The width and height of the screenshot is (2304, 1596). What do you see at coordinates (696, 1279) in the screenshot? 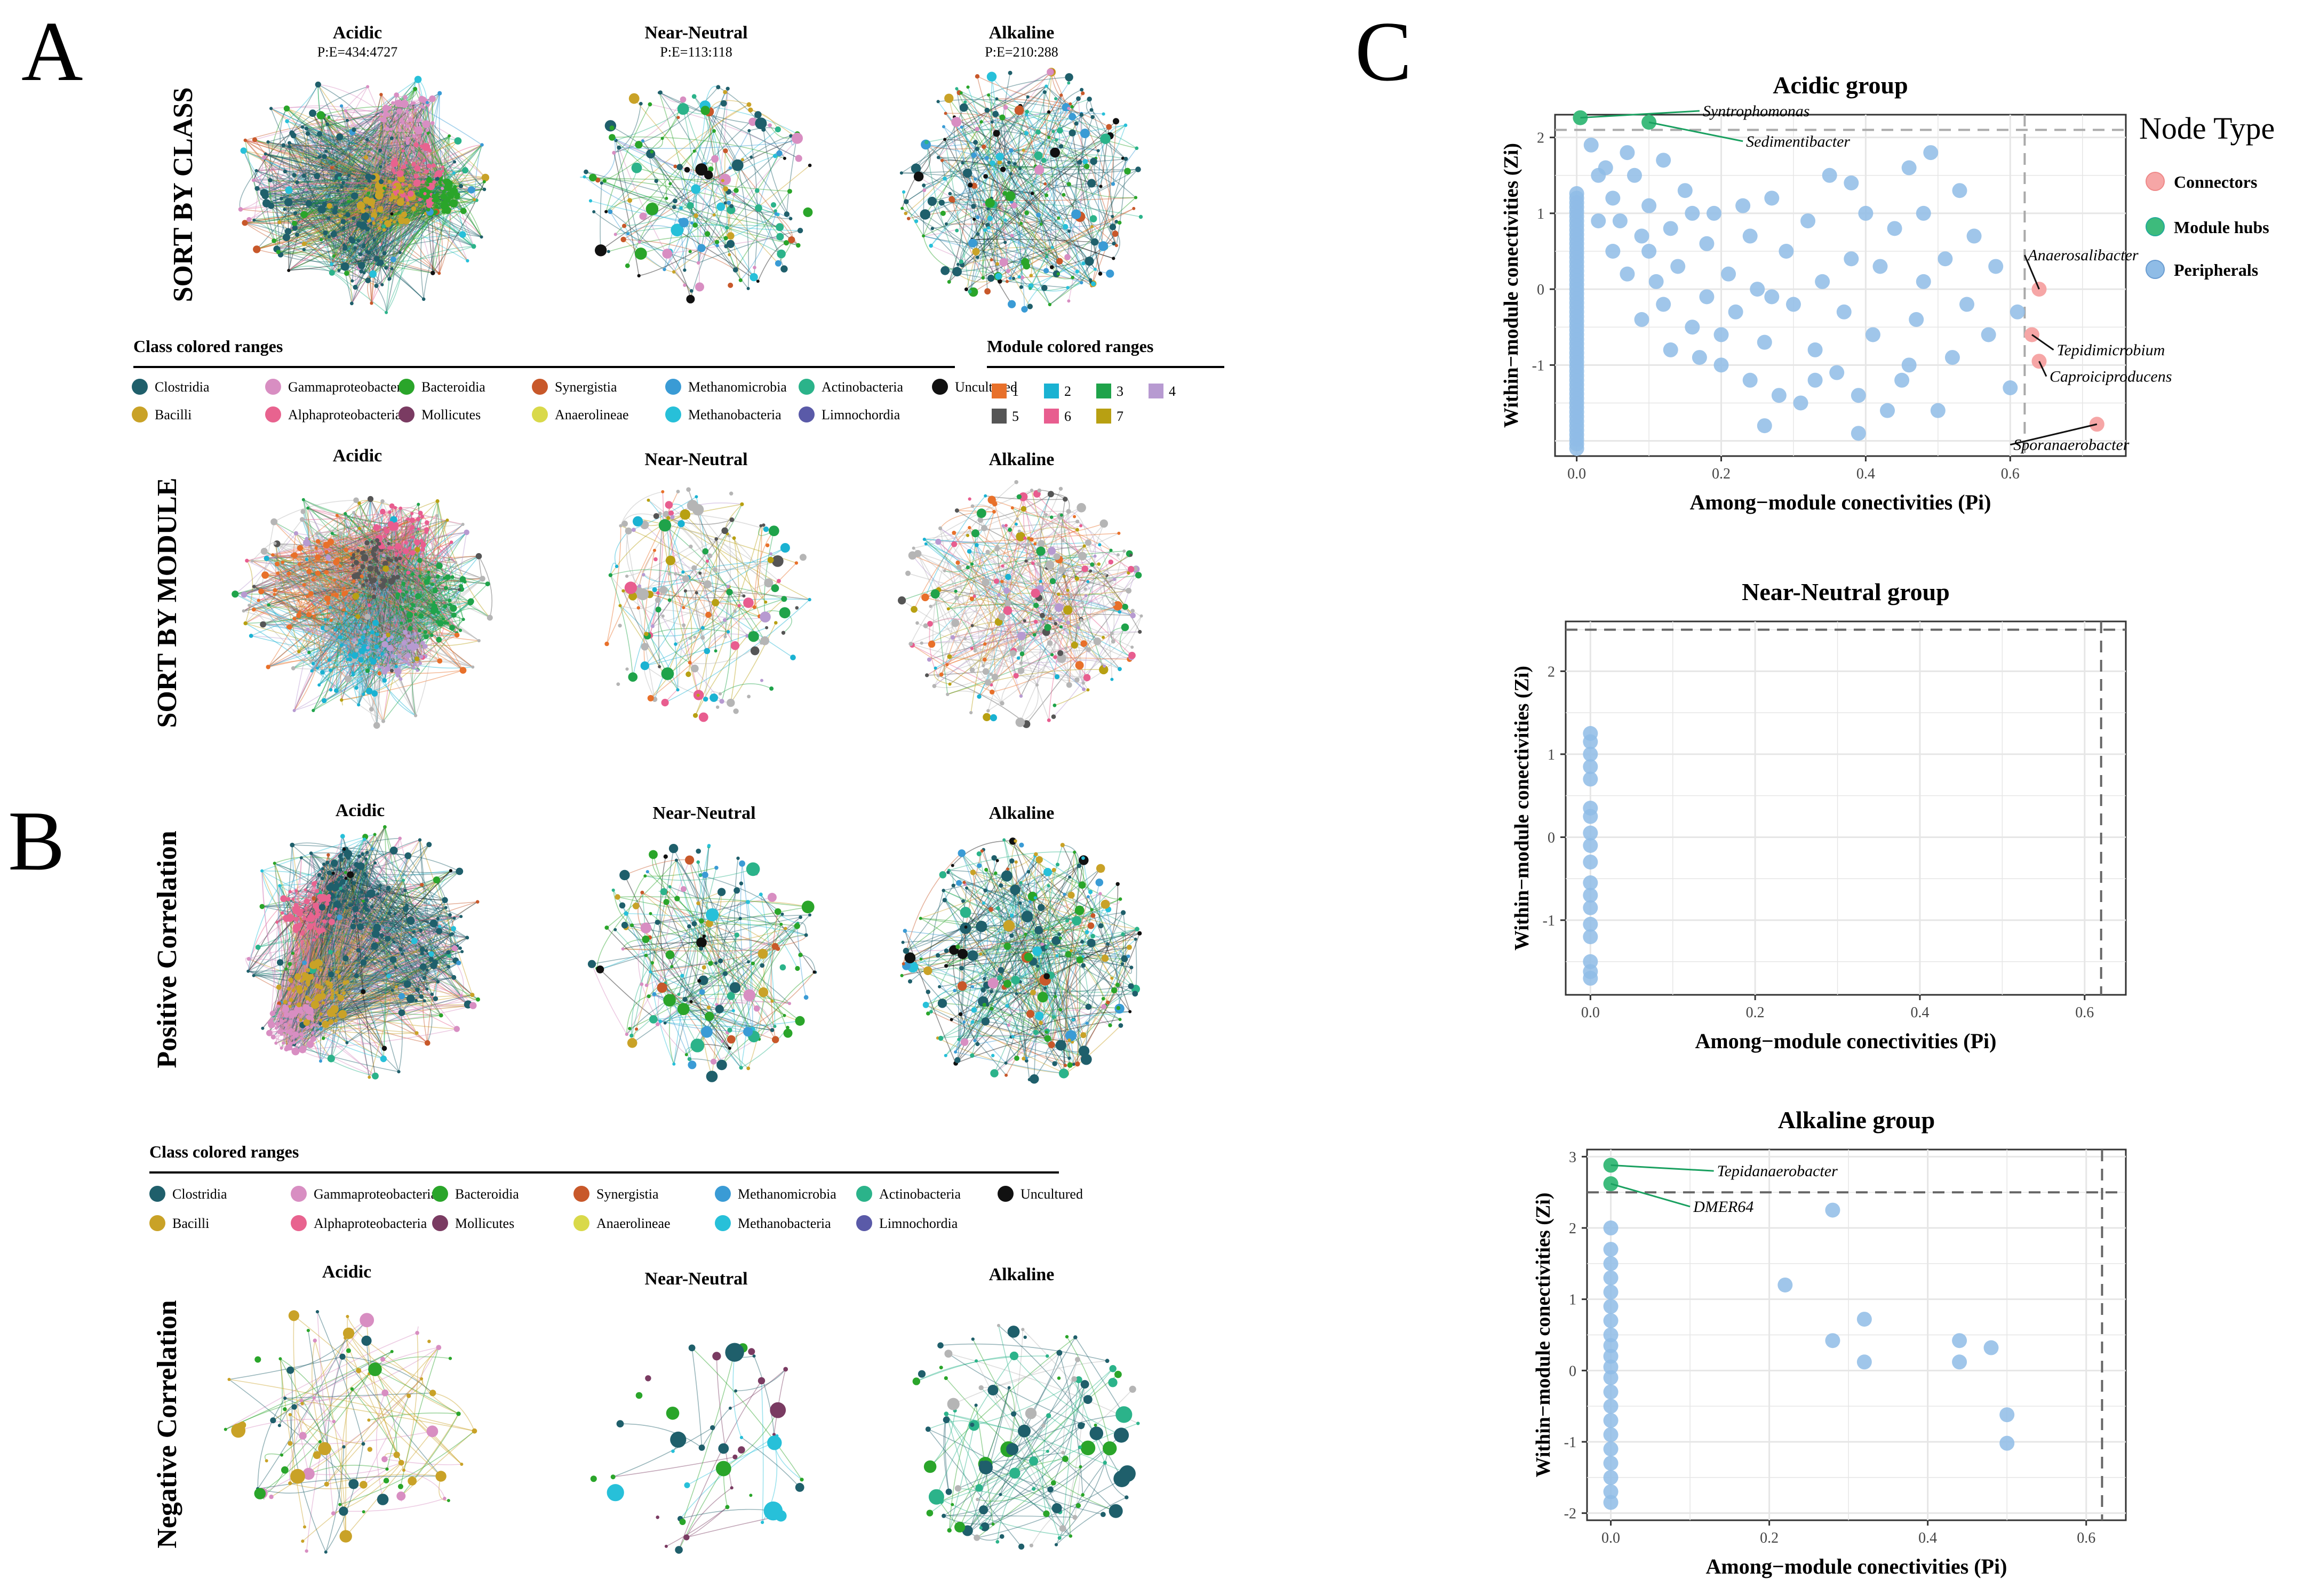
I see `title-neg-neutral: Near-Neutral` at bounding box center [696, 1279].